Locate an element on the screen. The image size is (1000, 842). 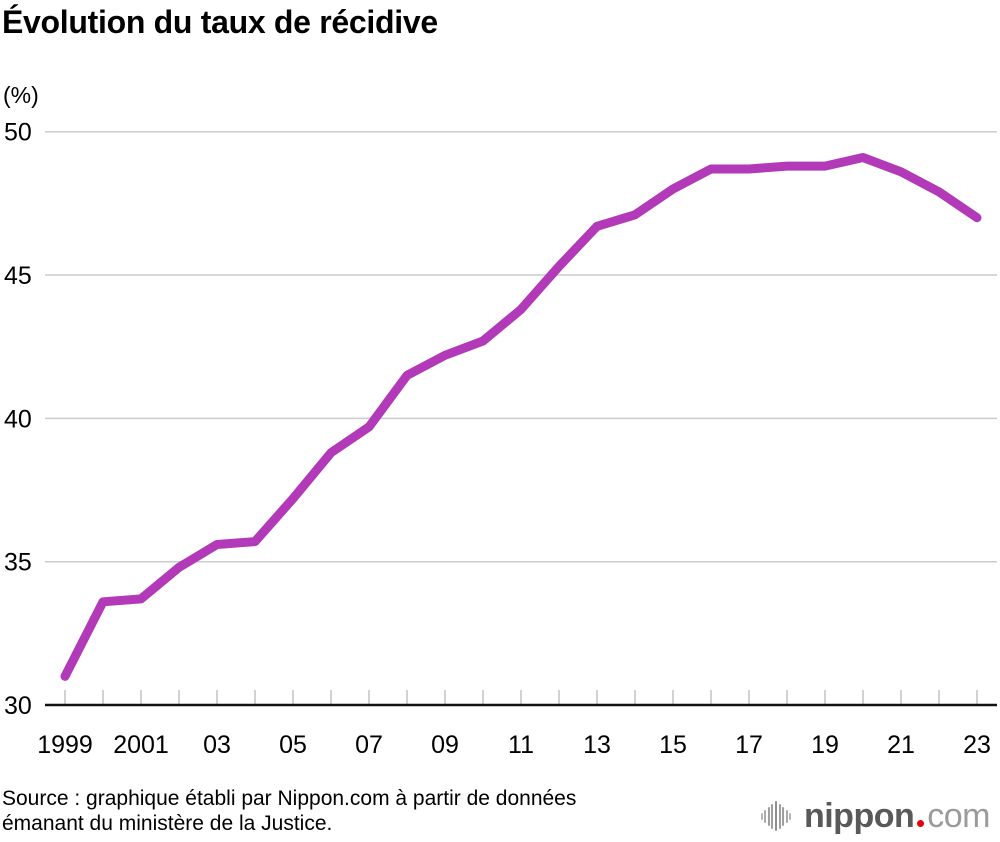
x-tick-label: 19 is located at coordinates (825, 745).